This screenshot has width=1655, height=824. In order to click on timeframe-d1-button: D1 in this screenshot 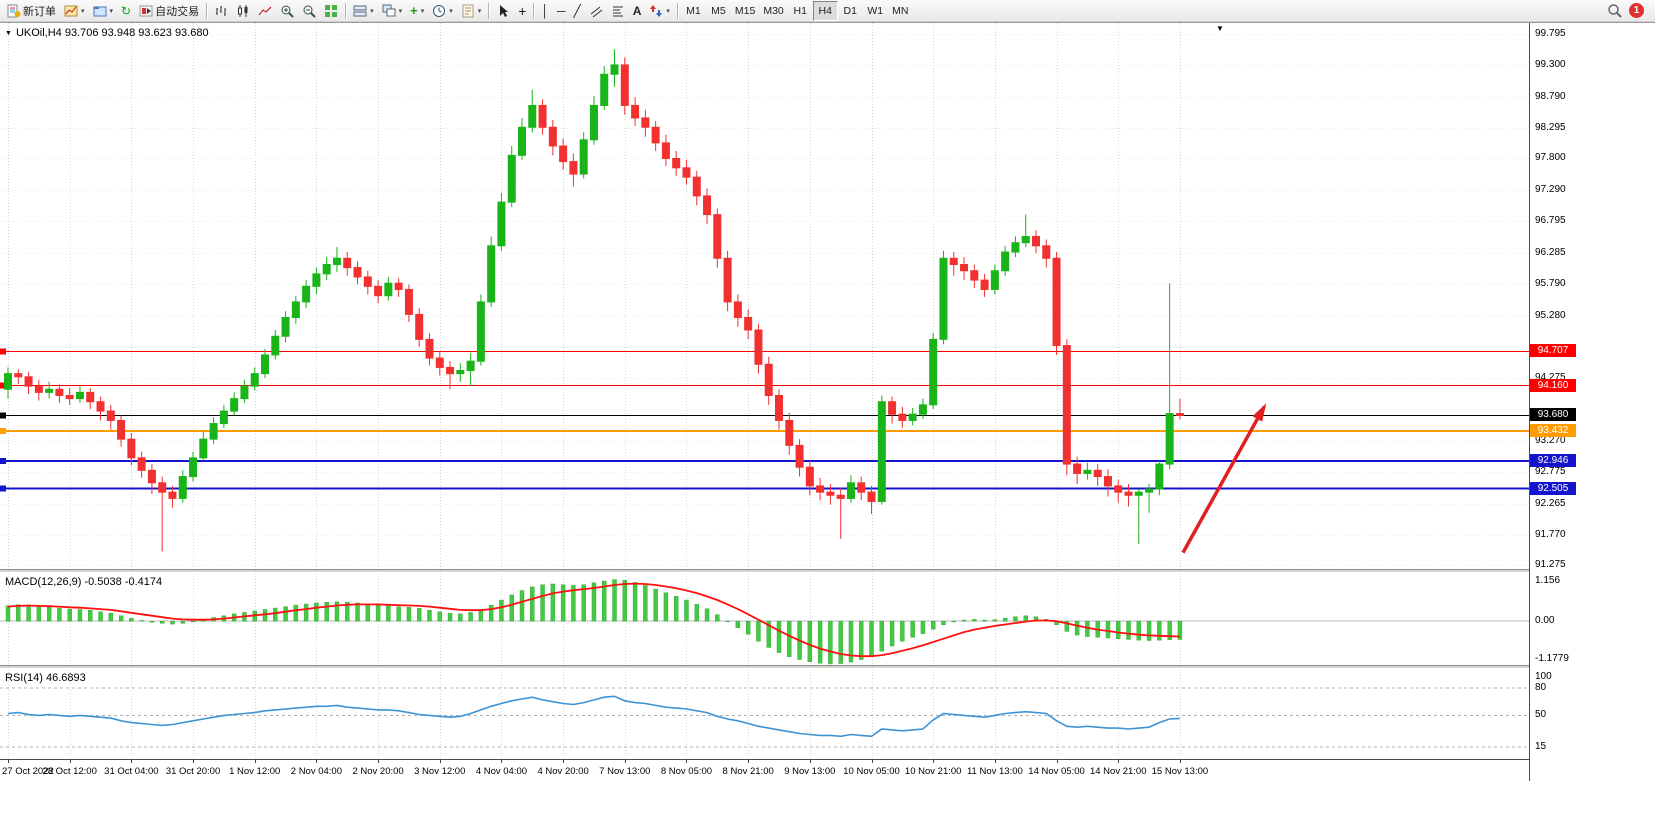, I will do `click(850, 10)`.